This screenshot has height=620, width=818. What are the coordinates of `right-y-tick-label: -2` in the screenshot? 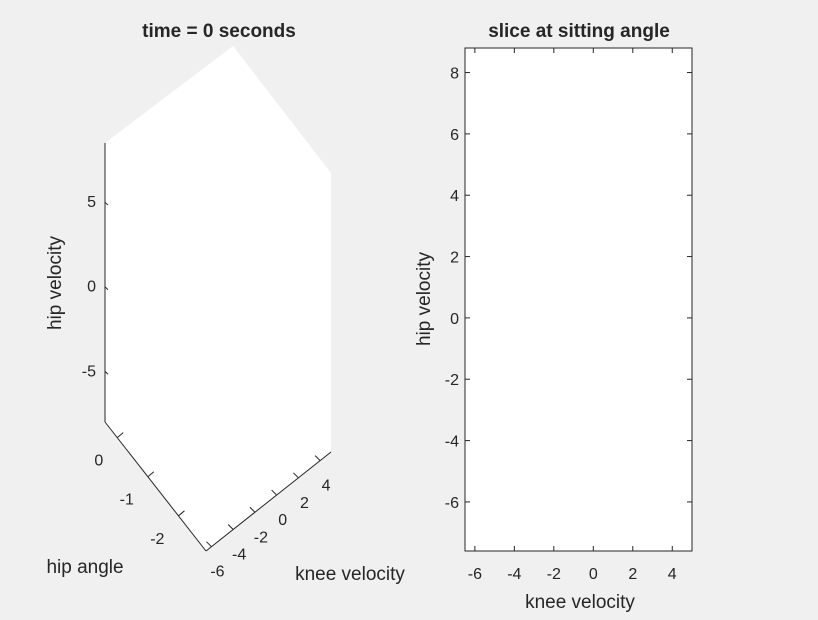 It's located at (452, 380).